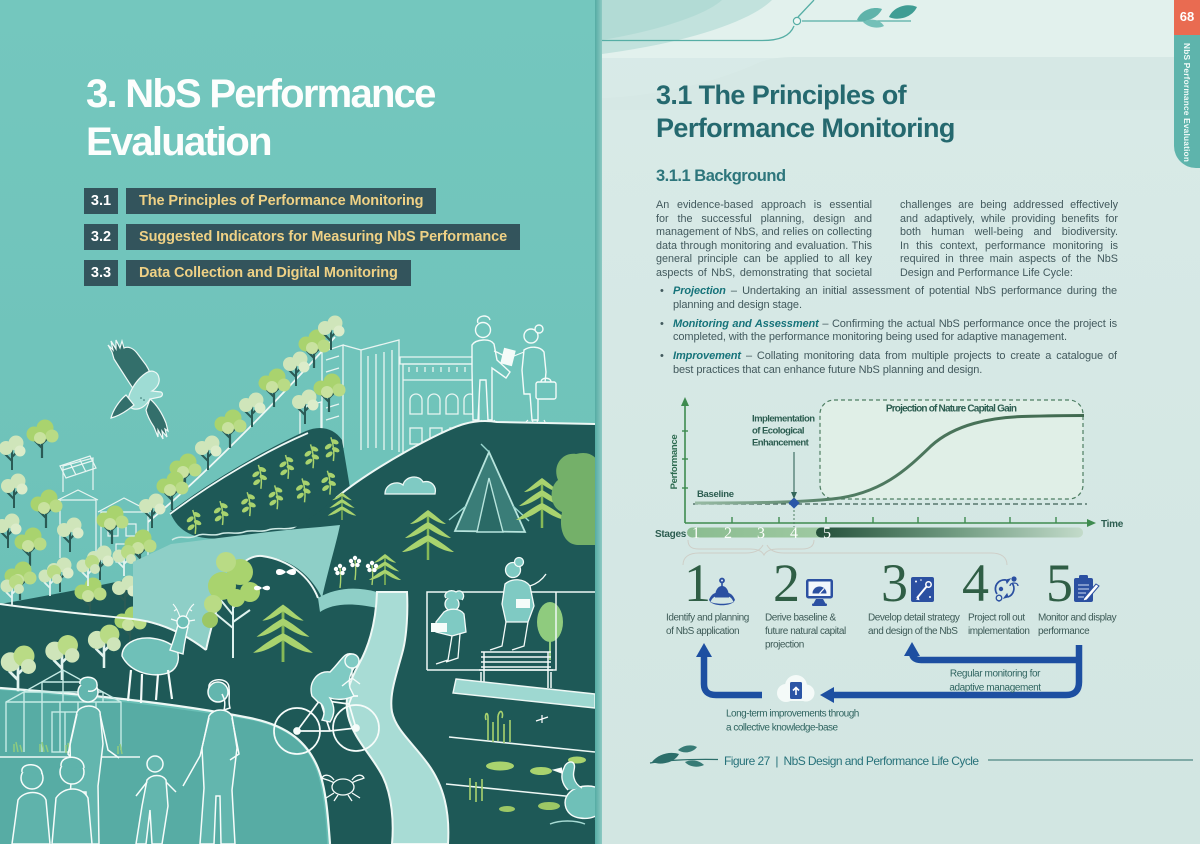 This screenshot has width=1200, height=844. I want to click on svg-text: adaptive management, so click(995, 688).